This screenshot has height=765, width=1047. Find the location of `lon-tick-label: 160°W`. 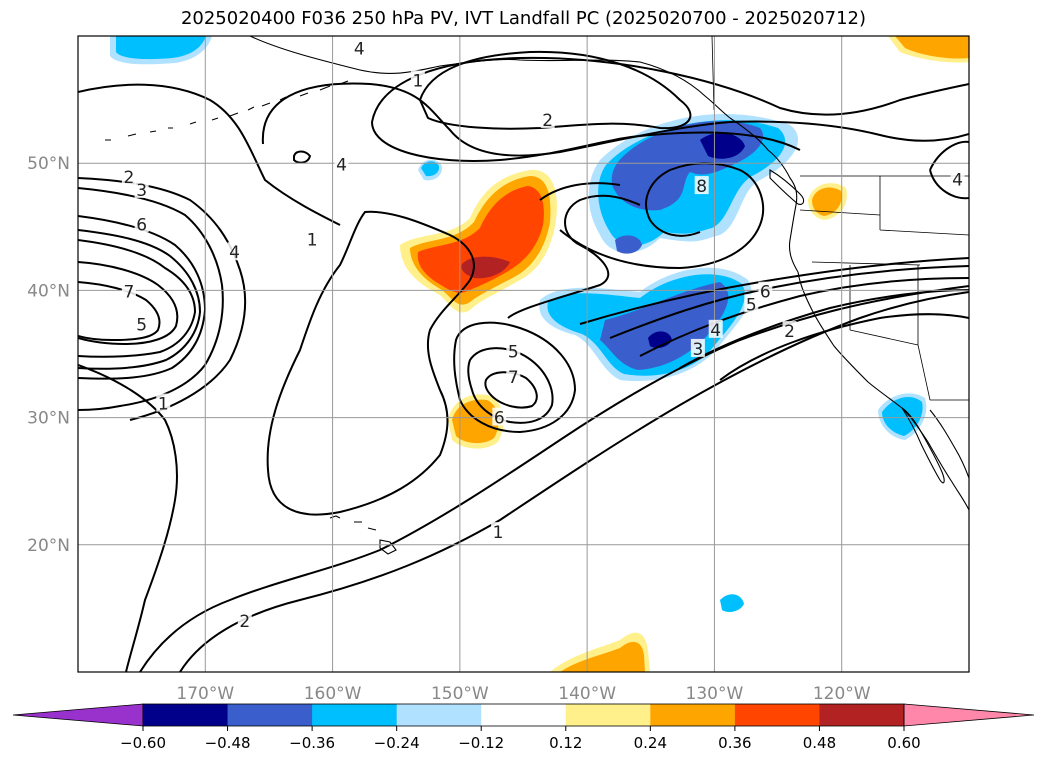

lon-tick-label: 160°W is located at coordinates (333, 694).